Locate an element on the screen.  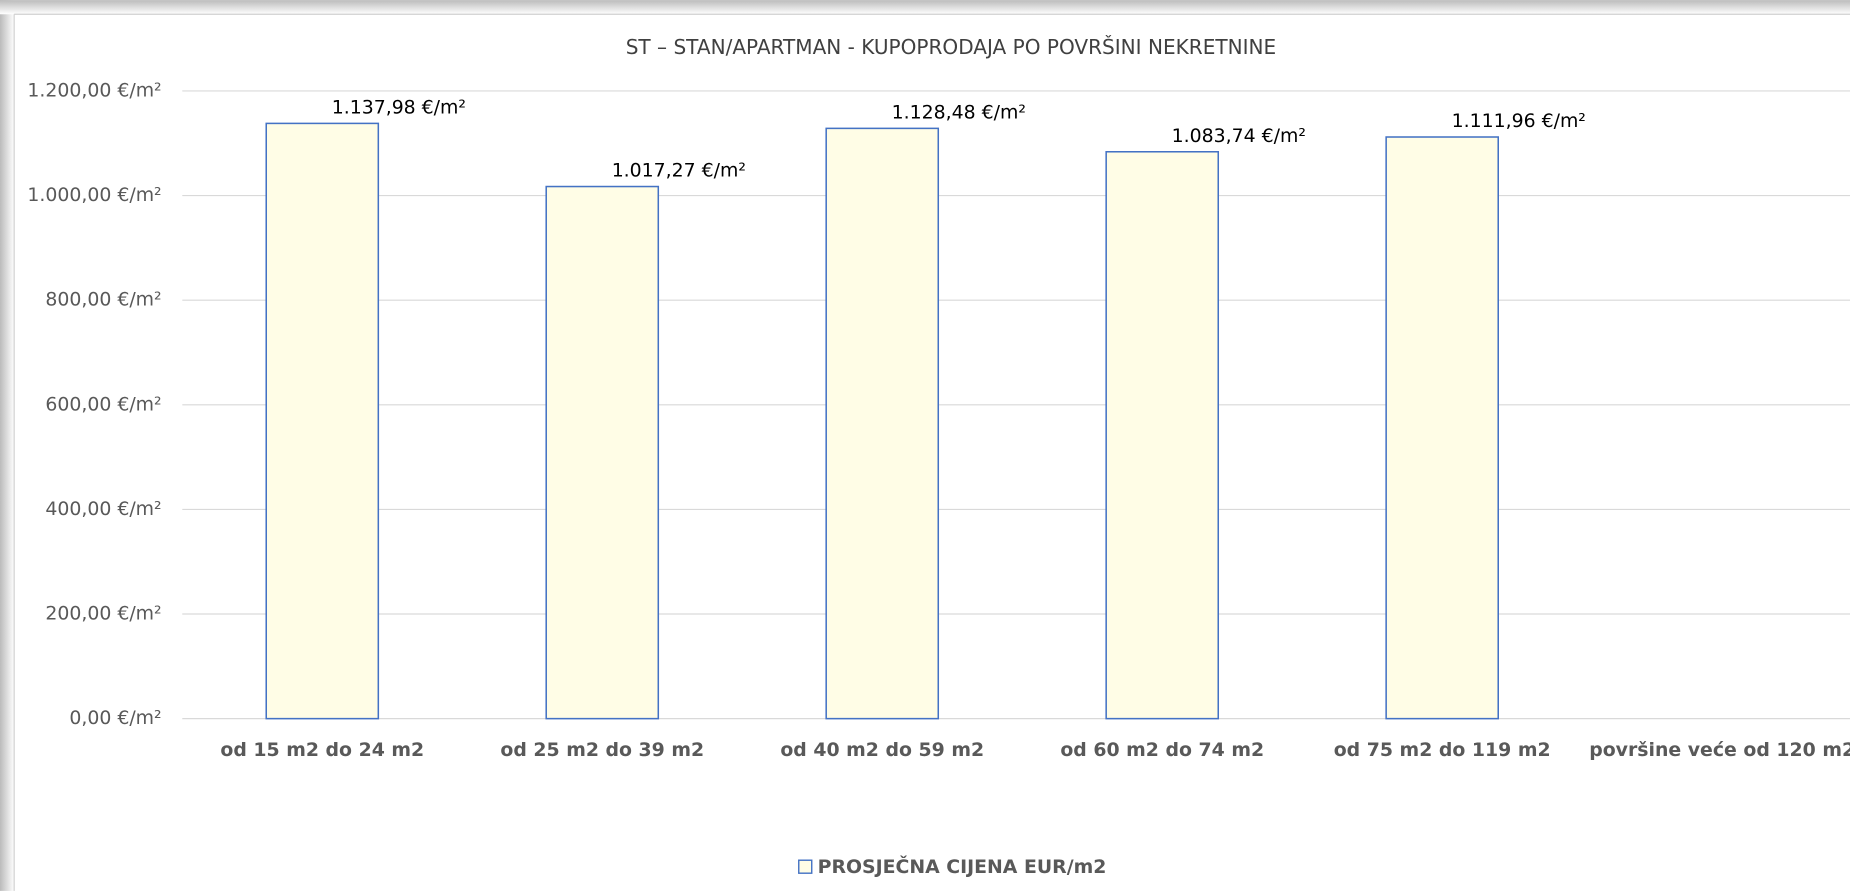
x-tick-label: od 40 m2 do 59 m2 is located at coordinates (882, 750).